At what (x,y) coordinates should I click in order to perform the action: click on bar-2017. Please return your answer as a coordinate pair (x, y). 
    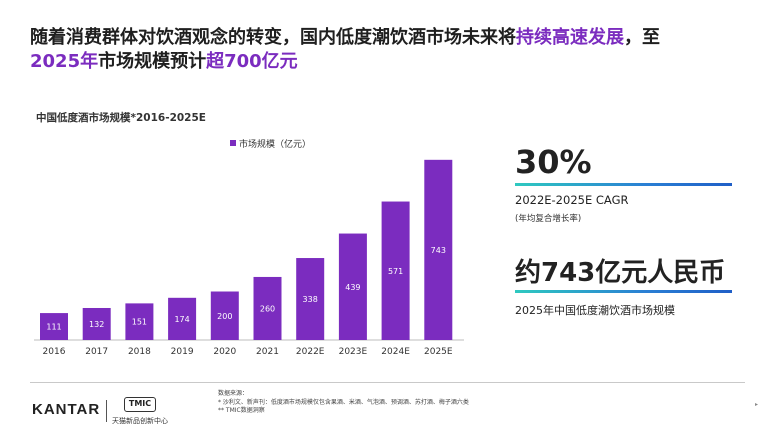
    Looking at the image, I should click on (96, 323).